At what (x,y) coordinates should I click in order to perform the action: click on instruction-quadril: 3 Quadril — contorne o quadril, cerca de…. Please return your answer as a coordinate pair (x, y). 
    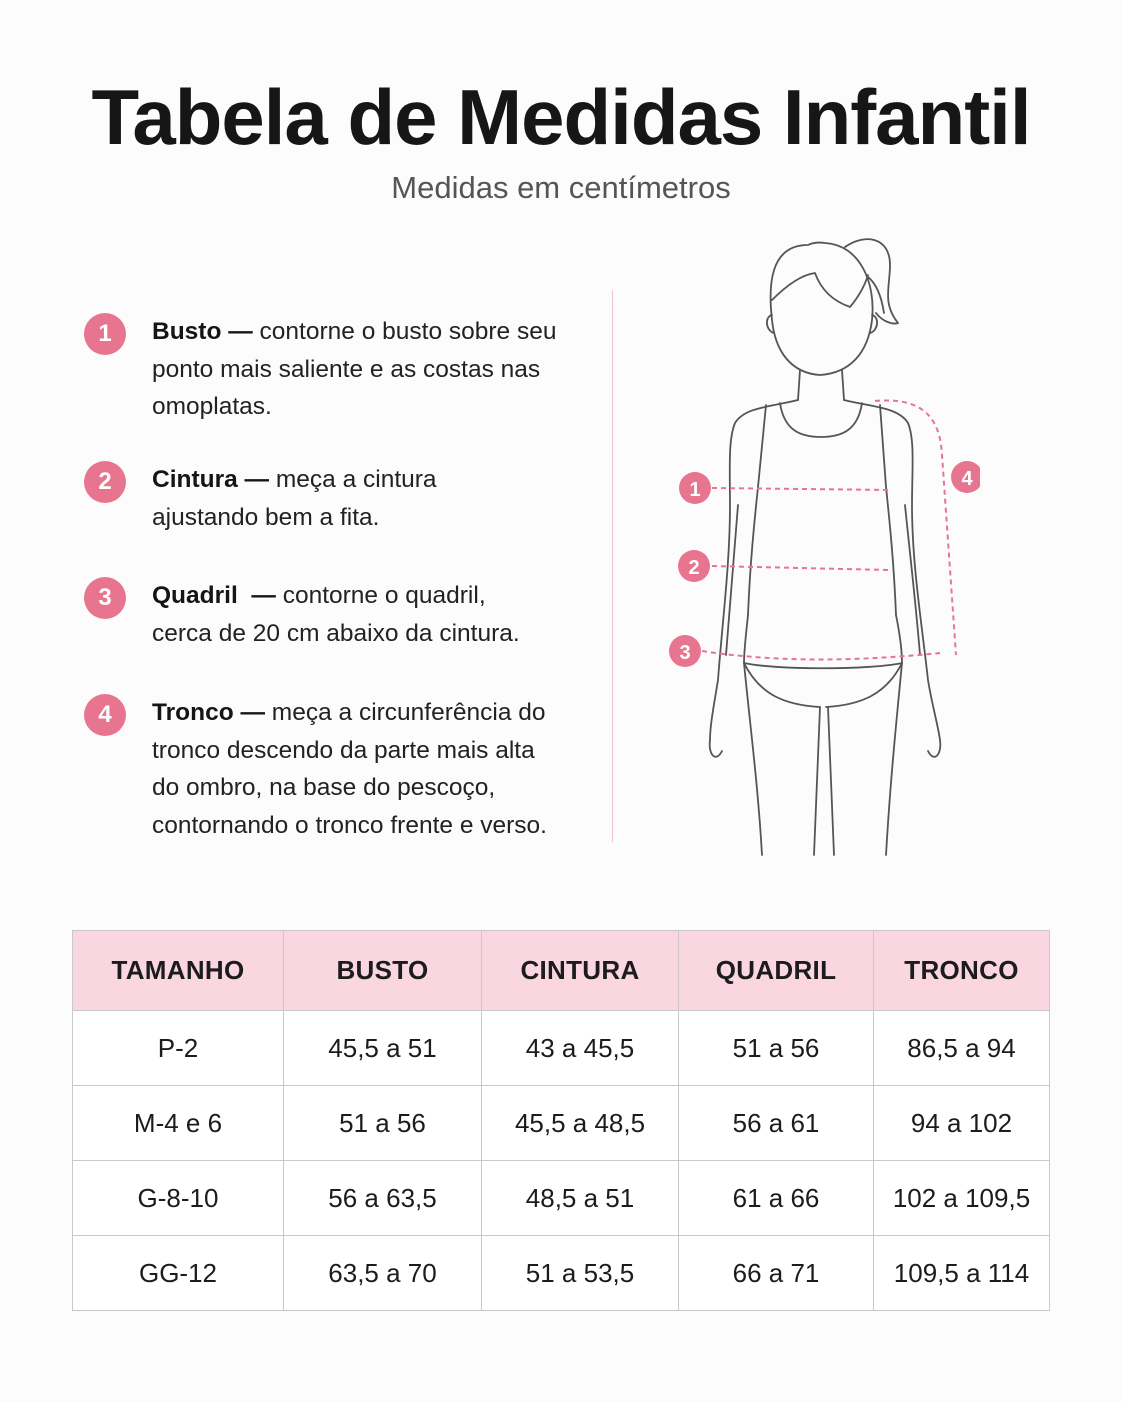
    Looking at the image, I should click on (324, 614).